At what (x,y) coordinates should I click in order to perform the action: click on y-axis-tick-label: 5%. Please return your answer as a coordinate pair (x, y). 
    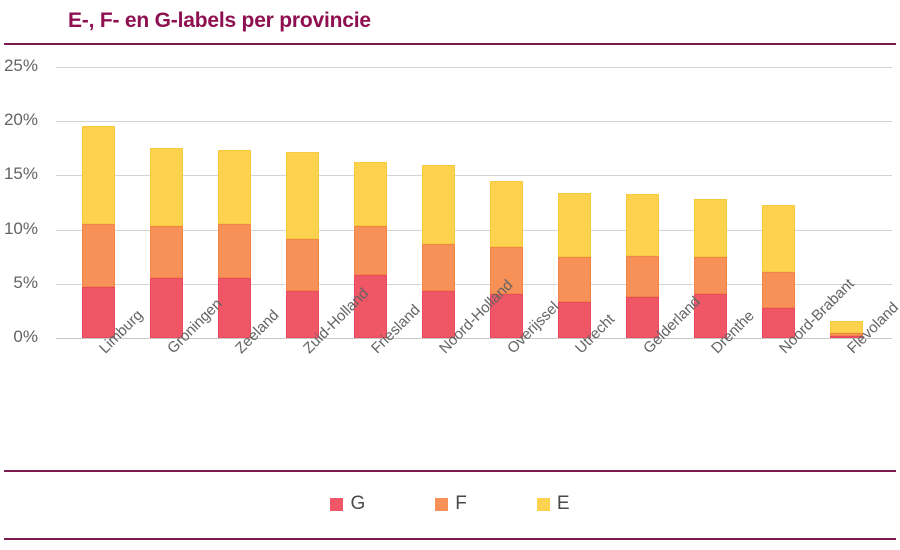
    Looking at the image, I should click on (25, 282).